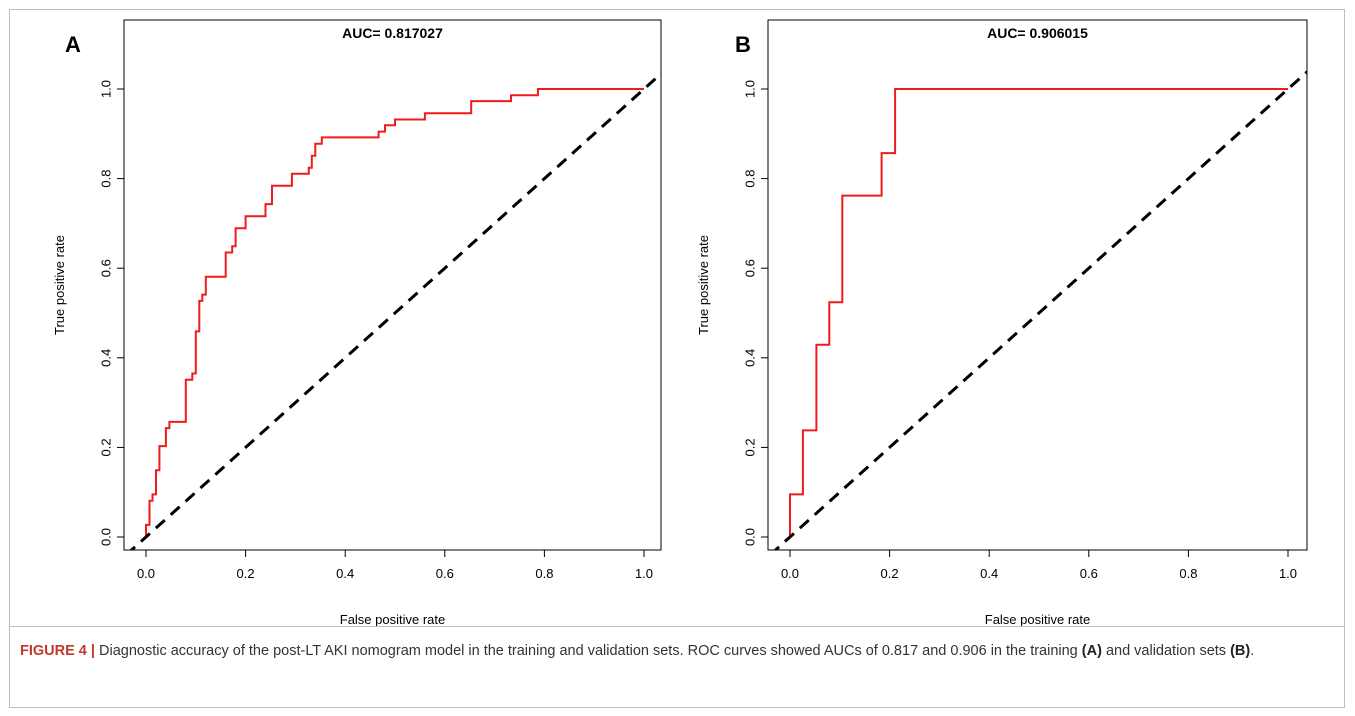 The image size is (1355, 716). Describe the element at coordinates (1240, 651) in the screenshot. I see `caption-ref-b: (B)` at that location.